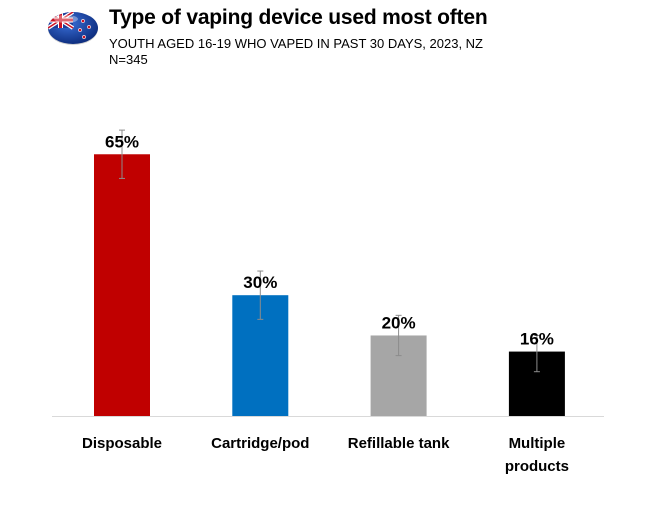  I want to click on category-label-line: Multiple, so click(537, 443).